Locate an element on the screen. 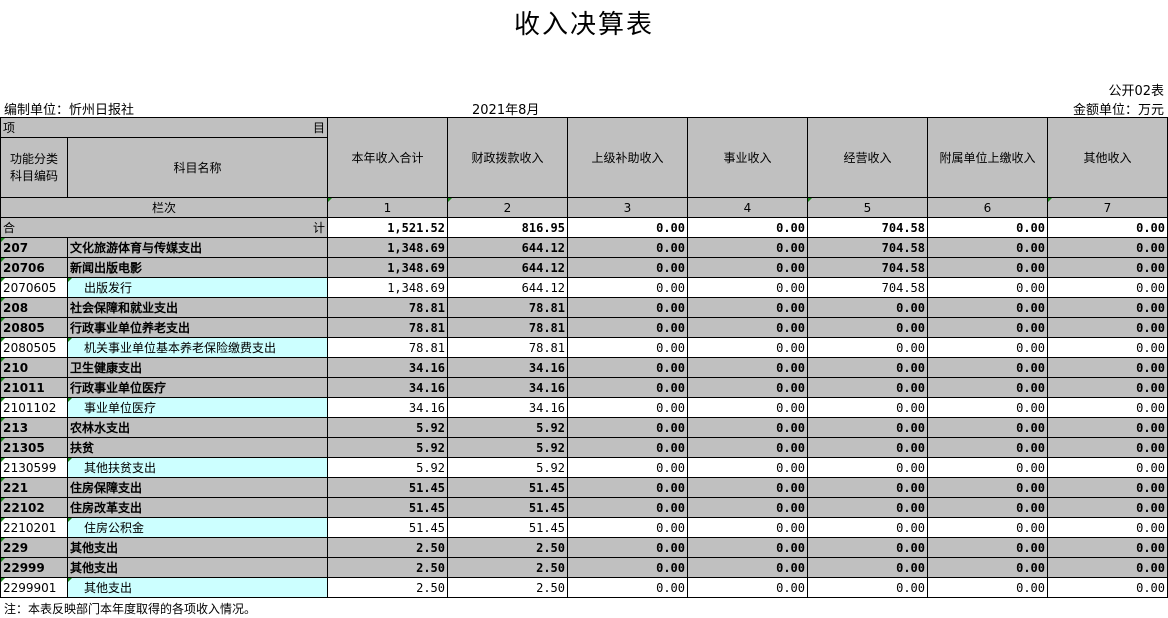 The width and height of the screenshot is (1168, 618). amount-cell: 644.12 is located at coordinates (507, 287).